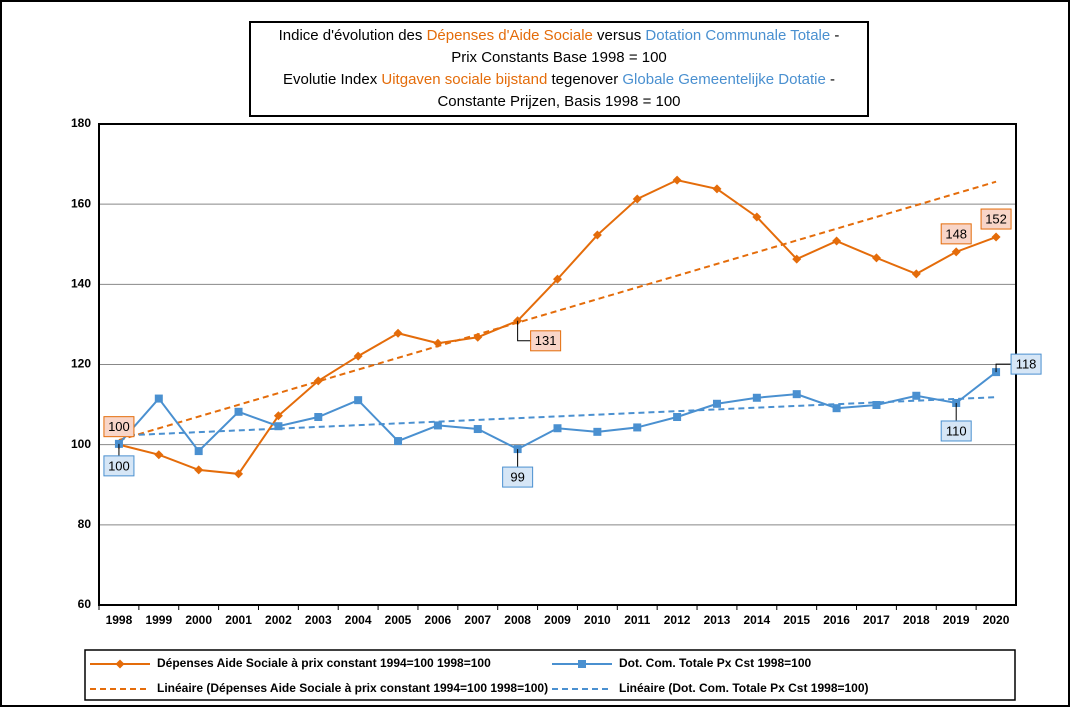 Image resolution: width=1071 pixels, height=708 pixels. I want to click on chart-title: Constante Prijzen, Basis 1998 = 100, so click(558, 101).